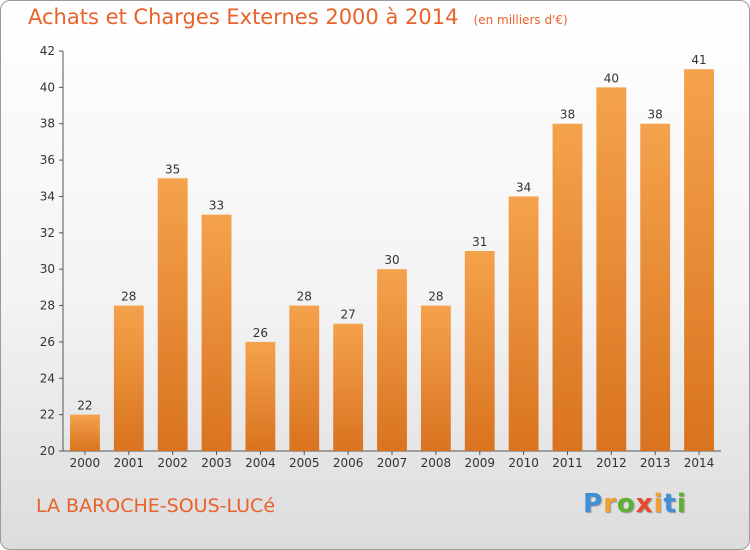 The width and height of the screenshot is (750, 550). What do you see at coordinates (216, 463) in the screenshot?
I see `x-tick-label: 2003` at bounding box center [216, 463].